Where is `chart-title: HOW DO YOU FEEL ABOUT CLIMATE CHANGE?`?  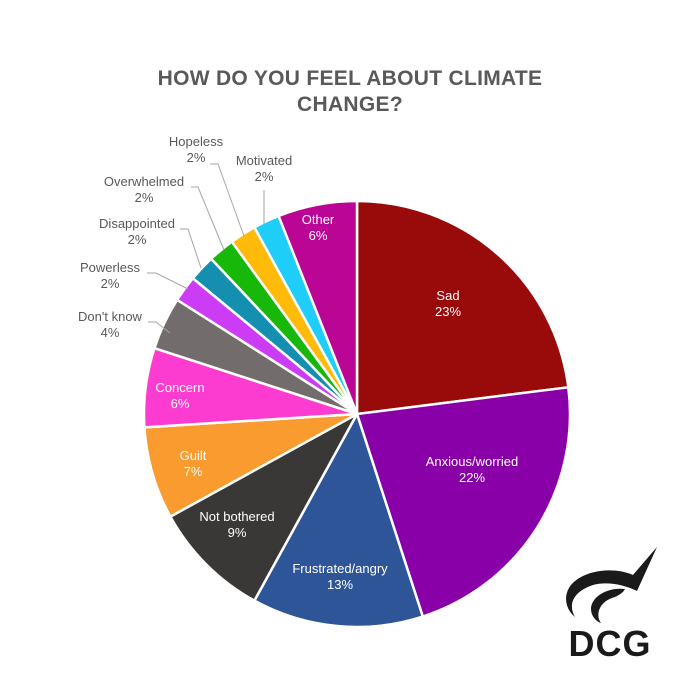 chart-title: HOW DO YOU FEEL ABOUT CLIMATE CHANGE? is located at coordinates (350, 92).